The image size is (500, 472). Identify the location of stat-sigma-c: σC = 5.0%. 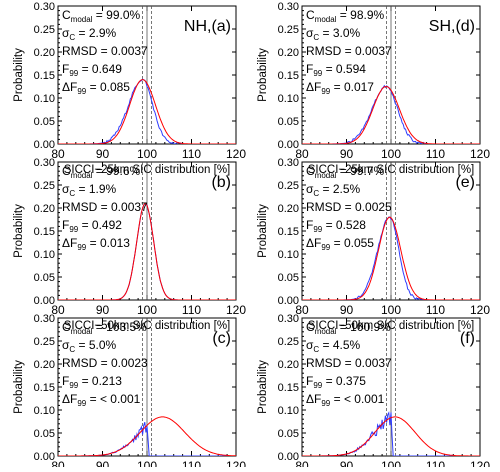
(89, 346).